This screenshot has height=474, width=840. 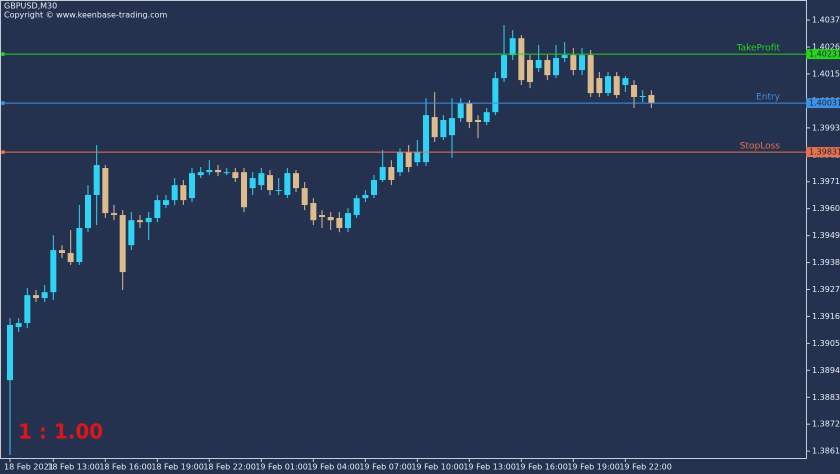 I want to click on y-tick-label: 1.38720, so click(x=826, y=424).